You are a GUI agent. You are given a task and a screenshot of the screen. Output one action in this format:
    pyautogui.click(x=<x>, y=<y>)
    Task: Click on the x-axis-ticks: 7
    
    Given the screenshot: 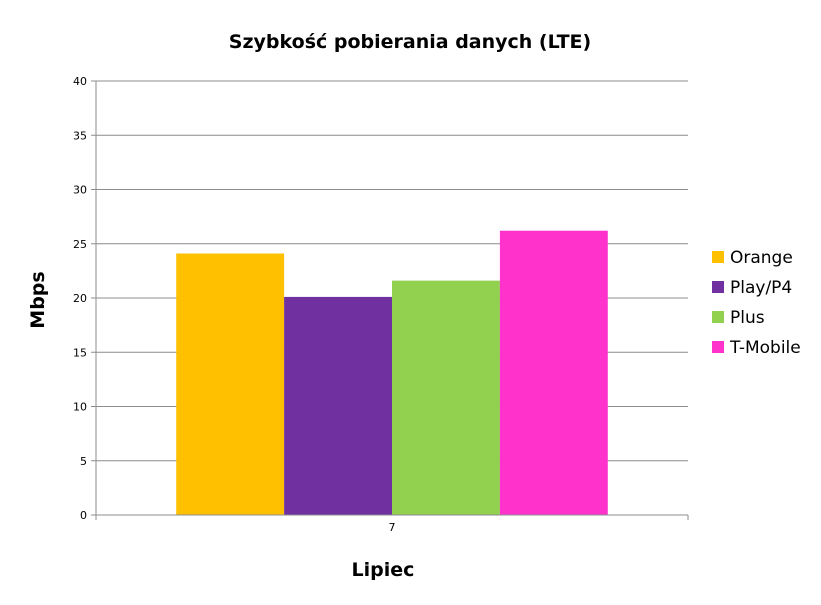 What is the action you would take?
    pyautogui.click(x=392, y=524)
    